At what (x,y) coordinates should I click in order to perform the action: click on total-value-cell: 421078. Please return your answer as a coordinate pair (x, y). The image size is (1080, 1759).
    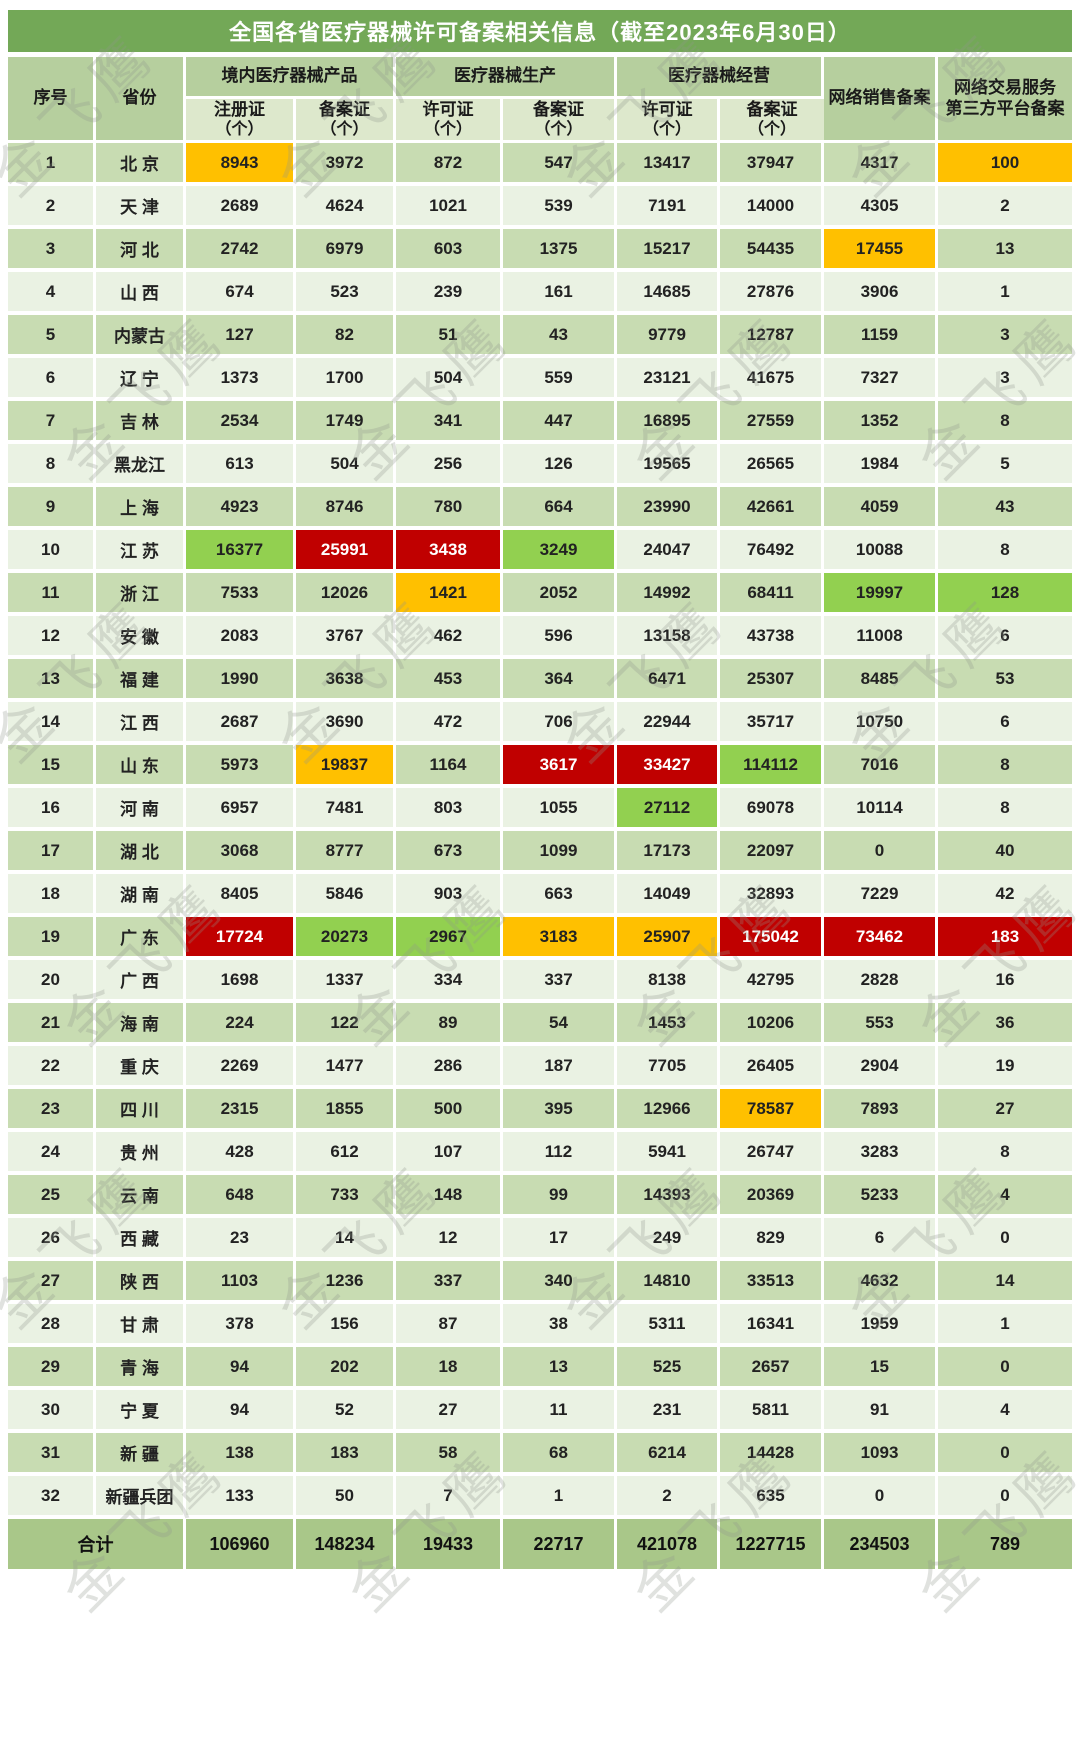
    Looking at the image, I should click on (668, 1544).